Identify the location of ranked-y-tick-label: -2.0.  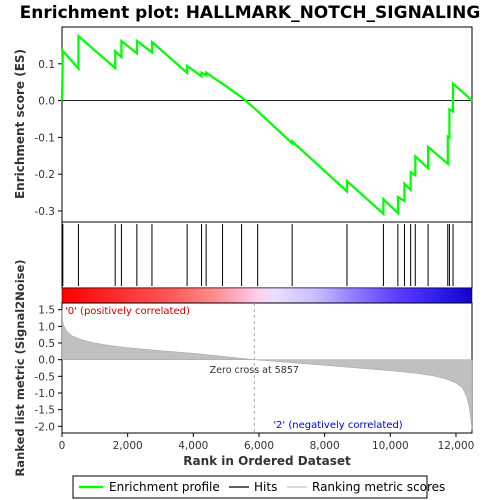
(45, 427).